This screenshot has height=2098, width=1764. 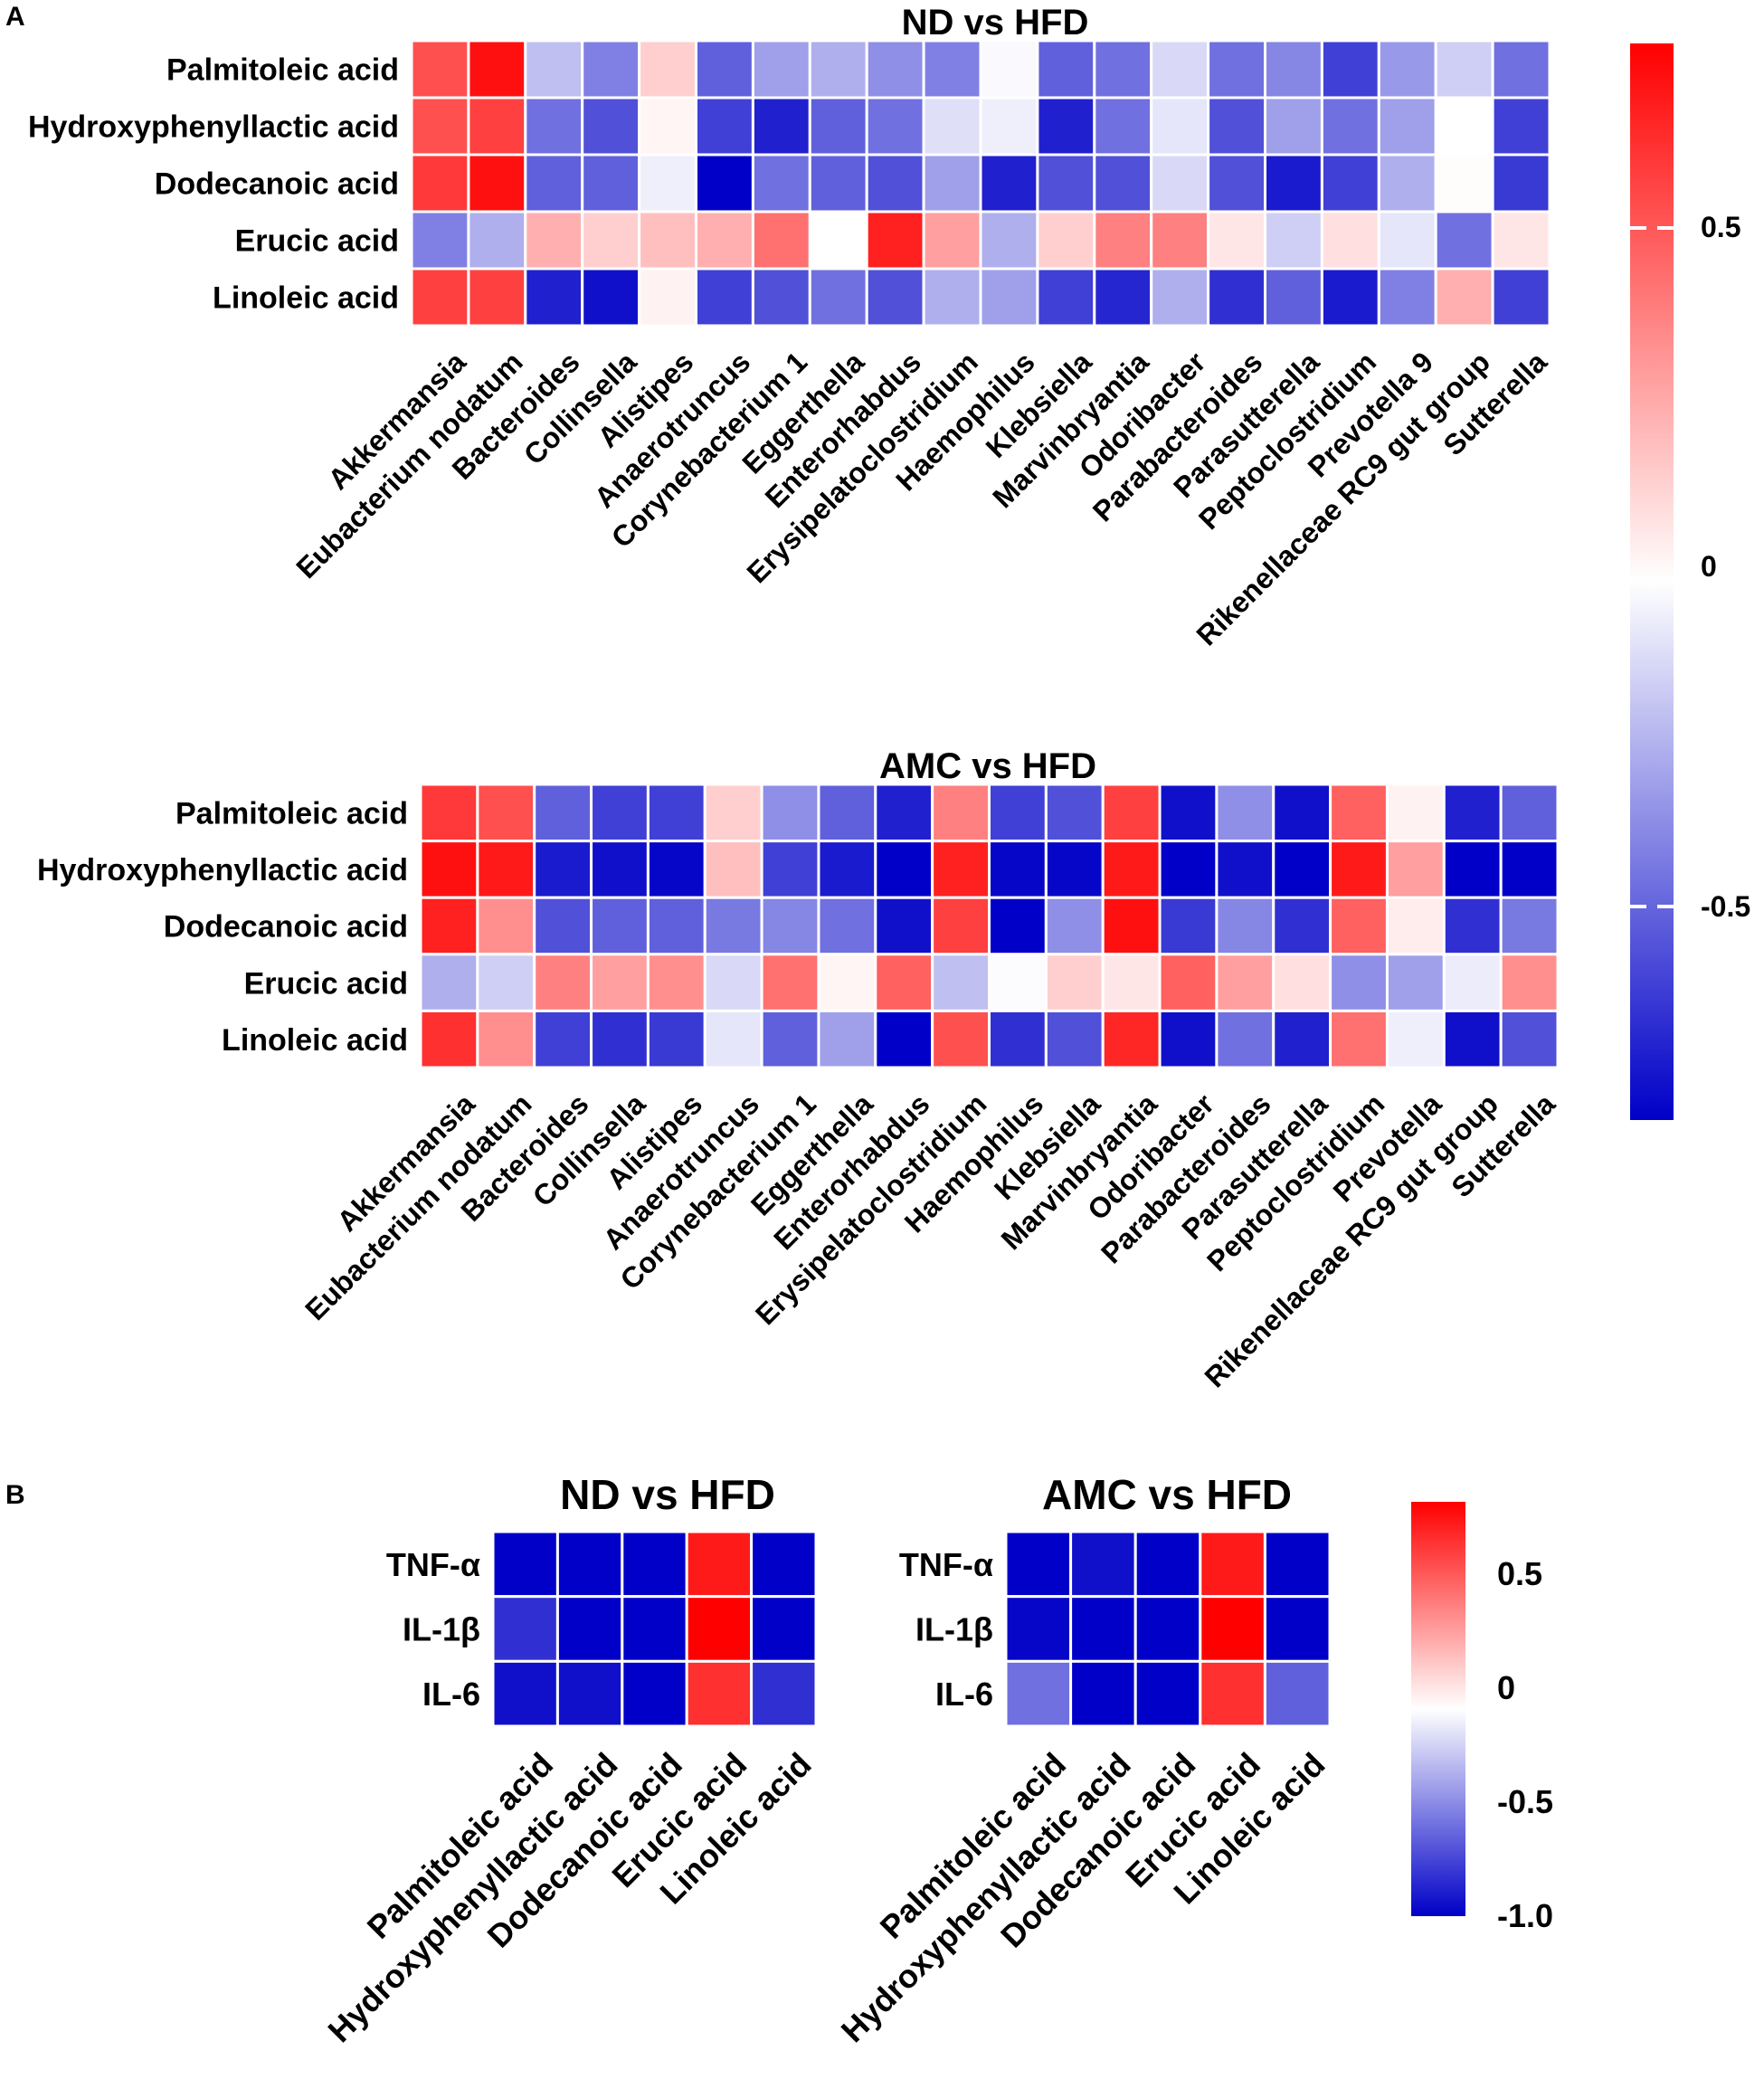 What do you see at coordinates (291, 814) in the screenshot?
I see `row-label: Palmitoleic acid` at bounding box center [291, 814].